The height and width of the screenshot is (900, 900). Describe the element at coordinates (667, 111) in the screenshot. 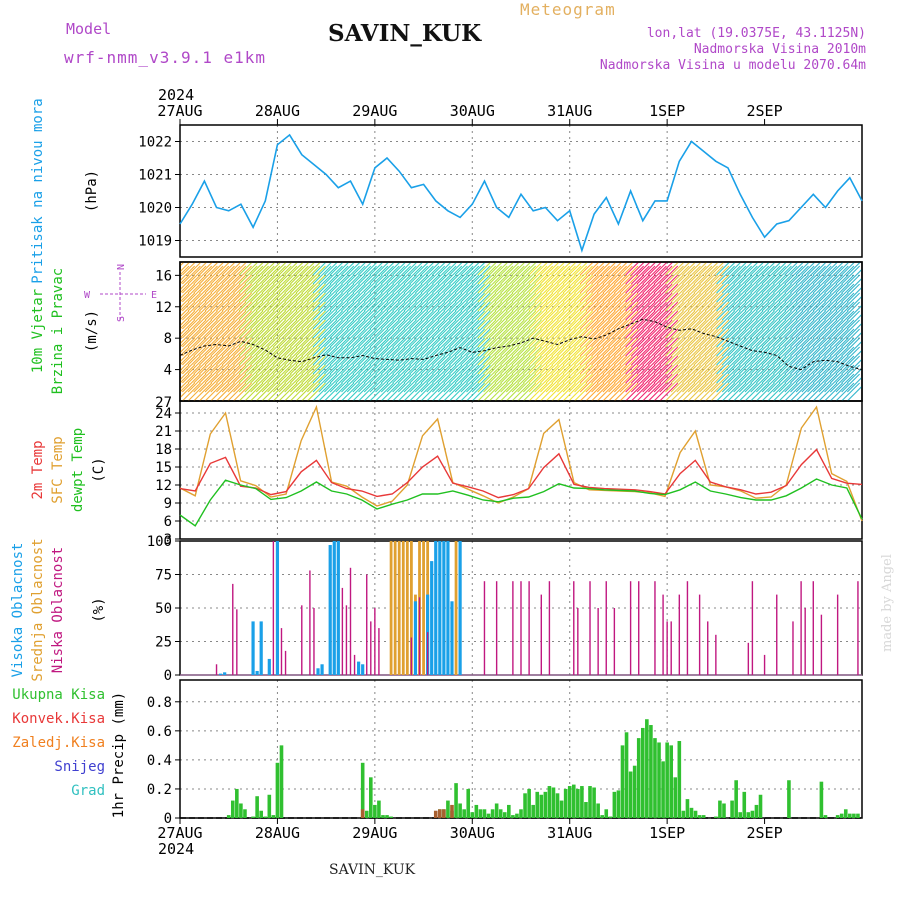

I see `x-tick-label-top: 1SEP` at that location.